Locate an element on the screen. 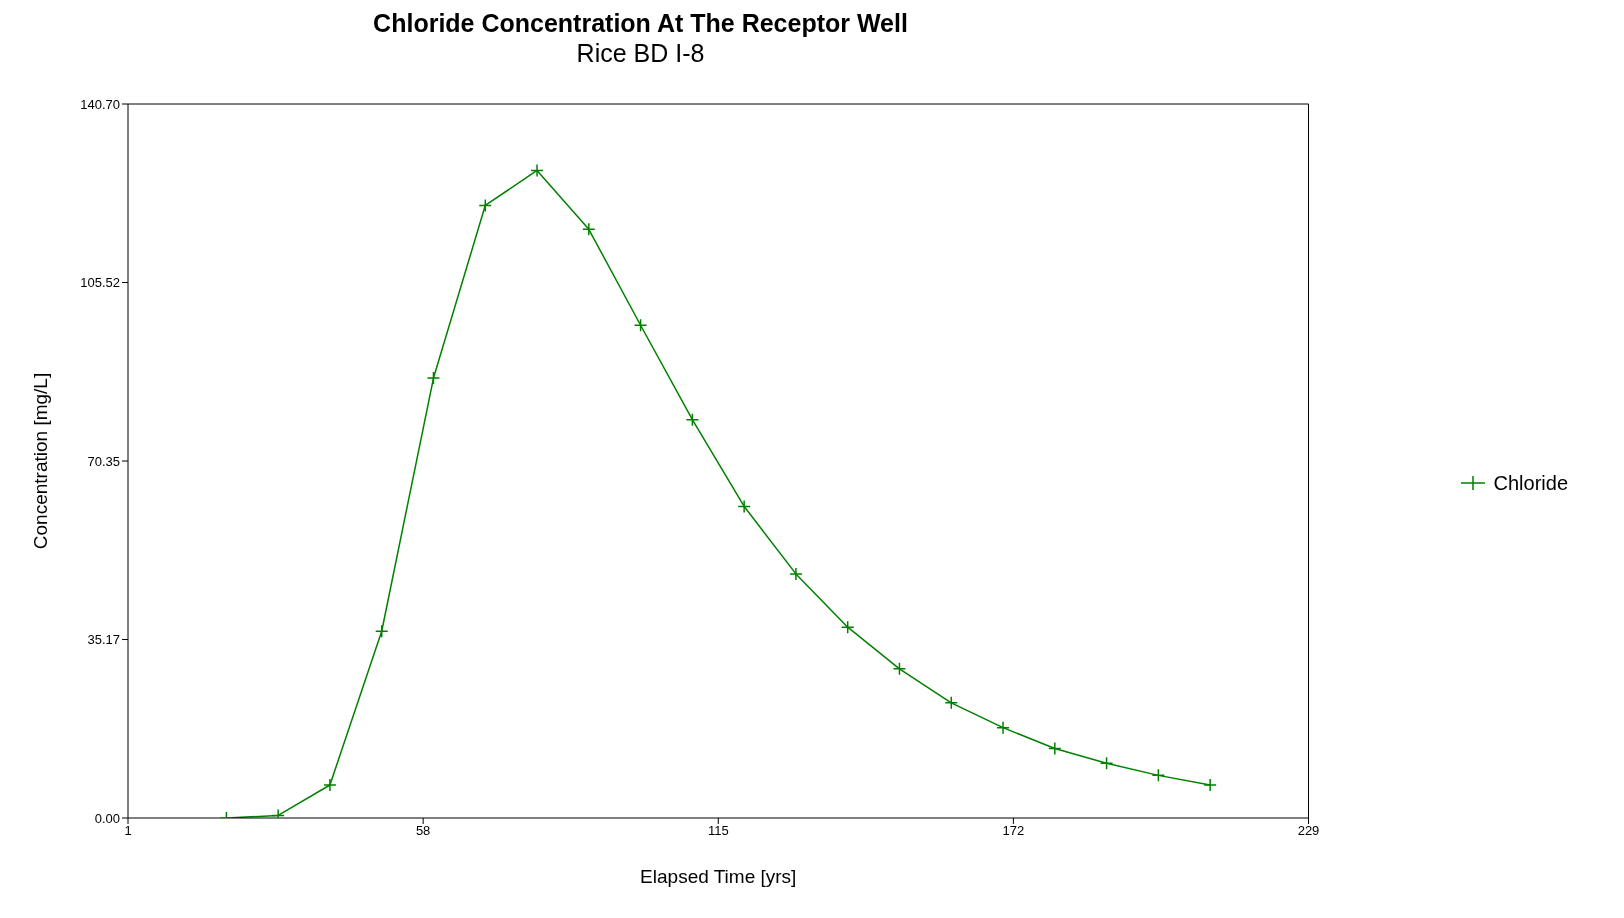 The height and width of the screenshot is (918, 1624). x-tick-label: 115 is located at coordinates (718, 831).